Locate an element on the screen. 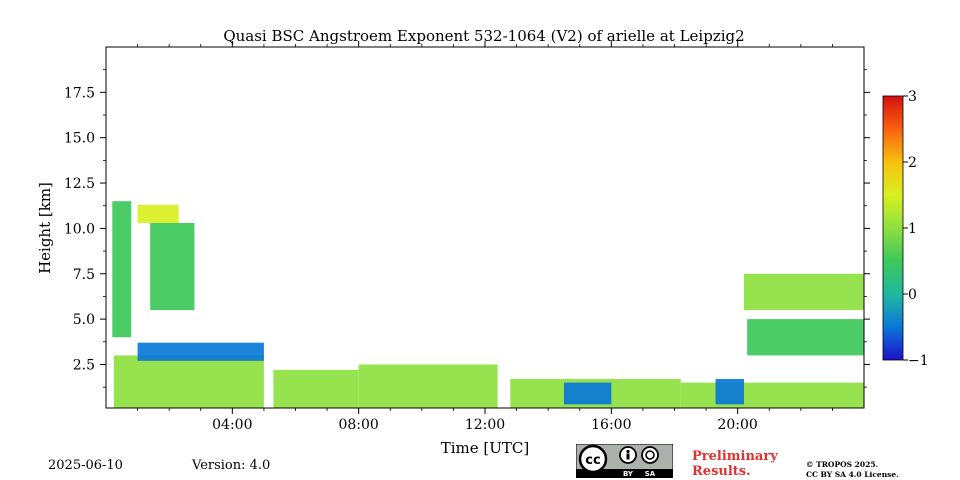 The height and width of the screenshot is (480, 960). preliminary-line-1: Preliminary is located at coordinates (735, 456).